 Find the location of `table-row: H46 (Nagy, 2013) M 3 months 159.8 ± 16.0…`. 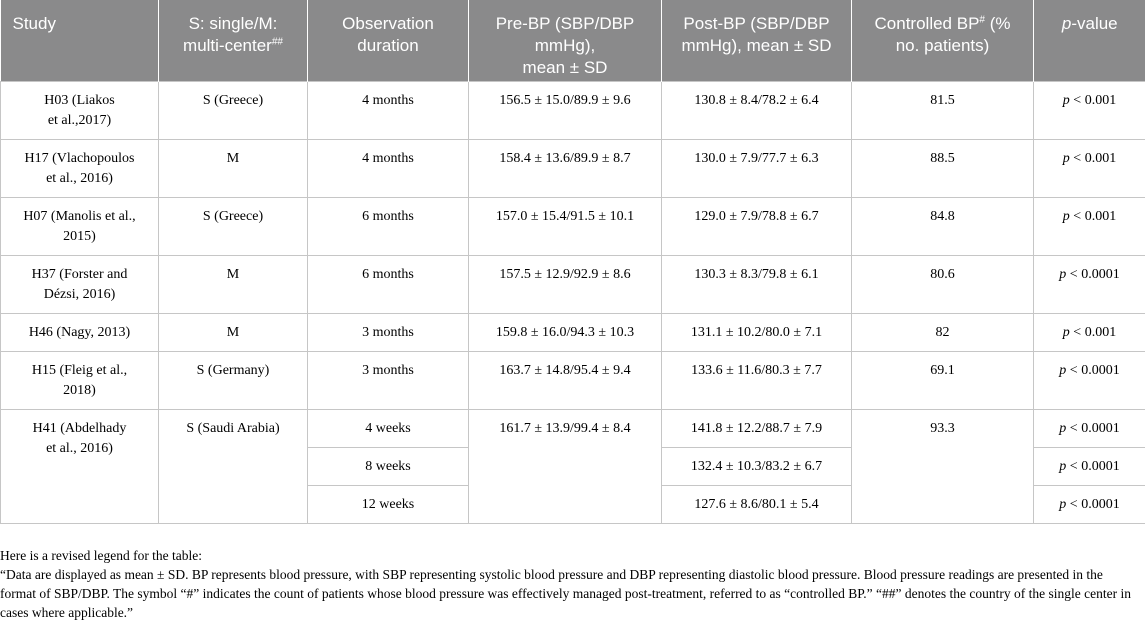

table-row: H46 (Nagy, 2013) M 3 months 159.8 ± 16.0… is located at coordinates (572, 332).